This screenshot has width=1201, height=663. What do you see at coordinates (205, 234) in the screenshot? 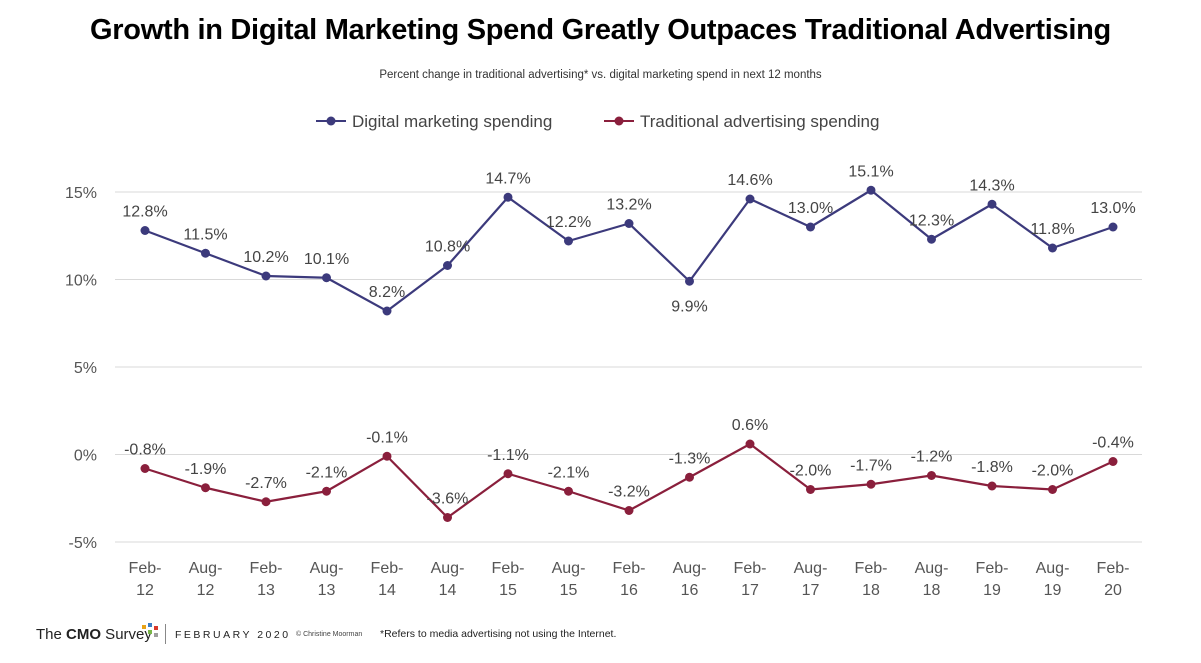
I see `data-label: 11.5%` at bounding box center [205, 234].